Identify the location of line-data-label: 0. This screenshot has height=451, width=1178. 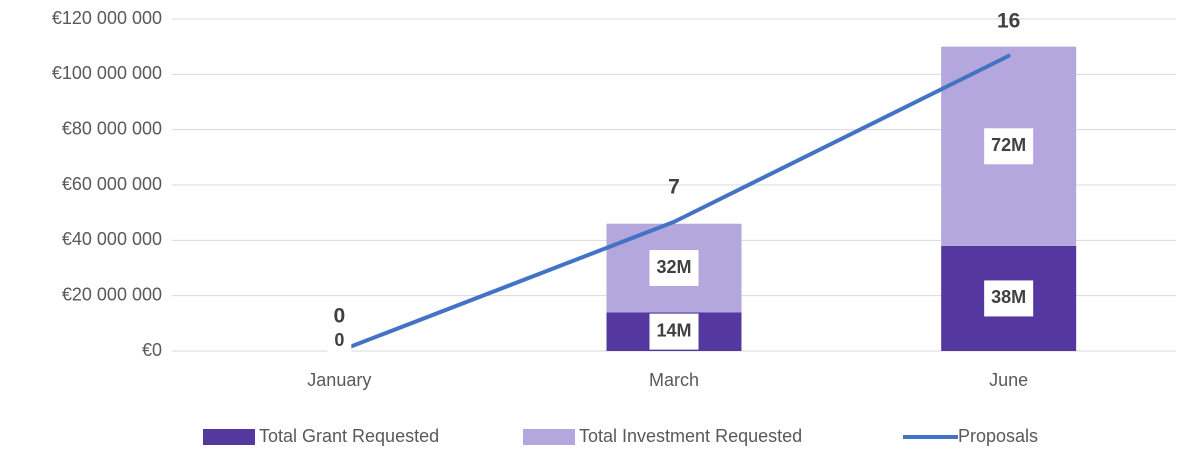
(339, 316).